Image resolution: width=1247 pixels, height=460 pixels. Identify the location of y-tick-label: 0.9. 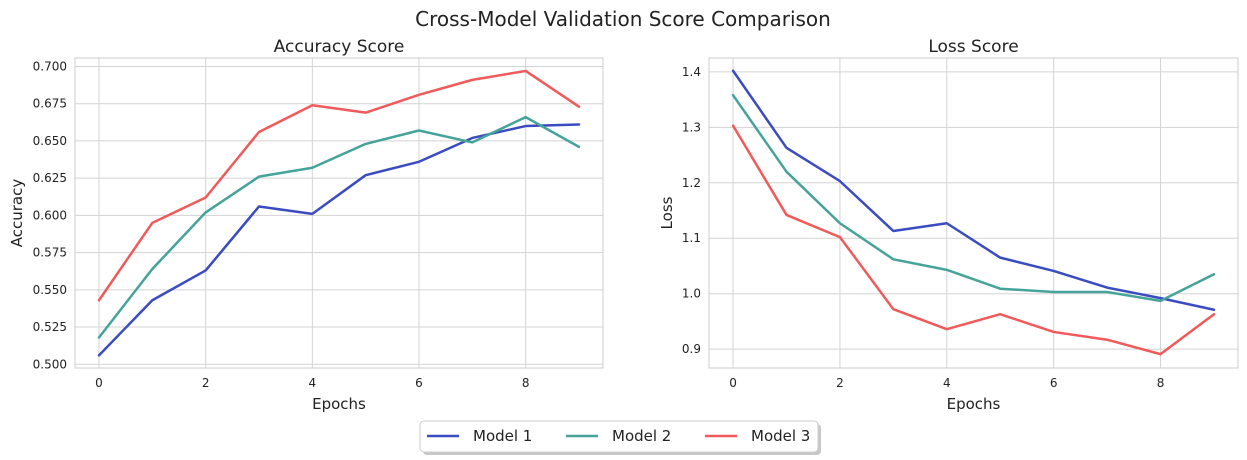
(691, 349).